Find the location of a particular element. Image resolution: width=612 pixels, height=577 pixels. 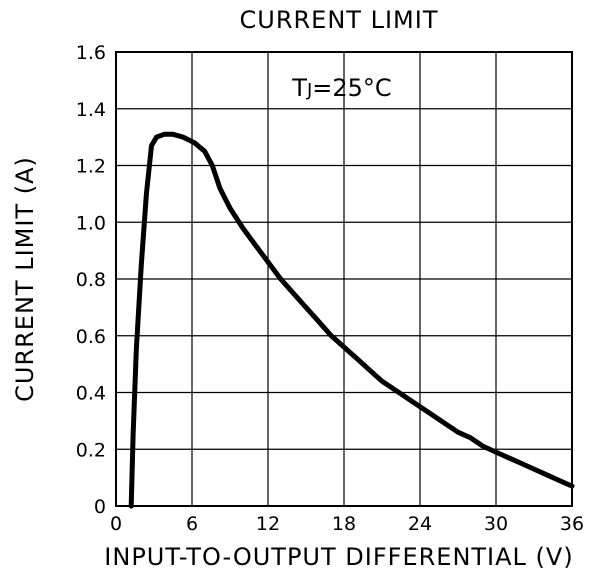

y-tick-label: 1.4 is located at coordinates (91, 110).